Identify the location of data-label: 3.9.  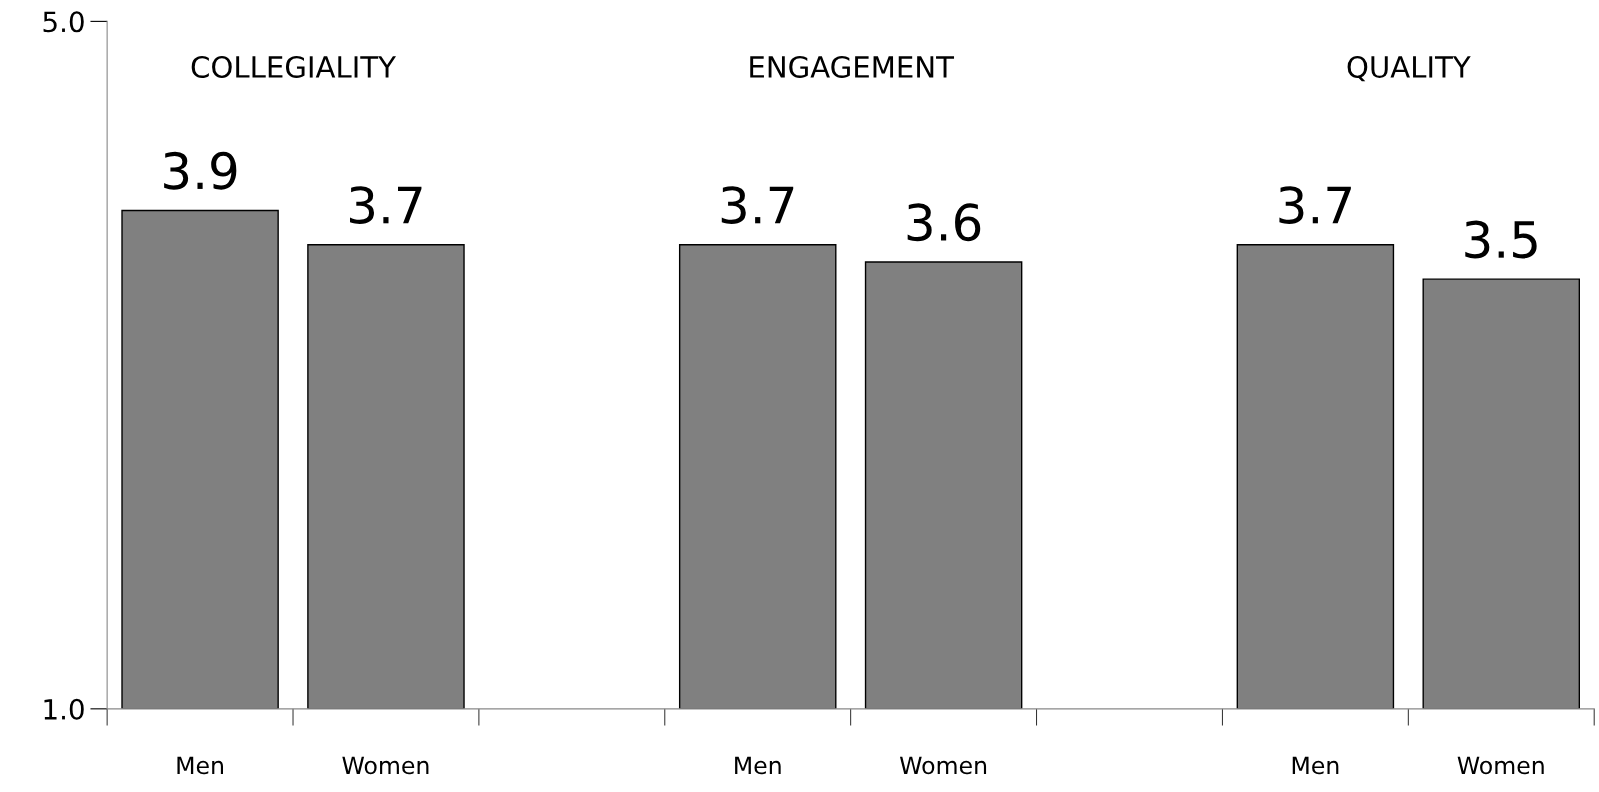
(200, 170).